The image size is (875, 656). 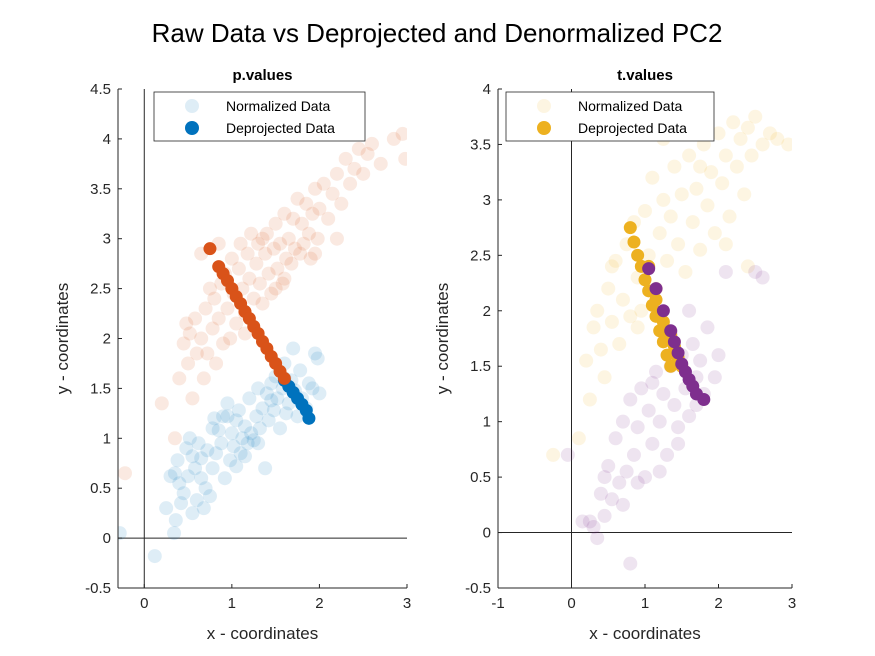 I want to click on x-tick-label: 1, so click(x=232, y=603).